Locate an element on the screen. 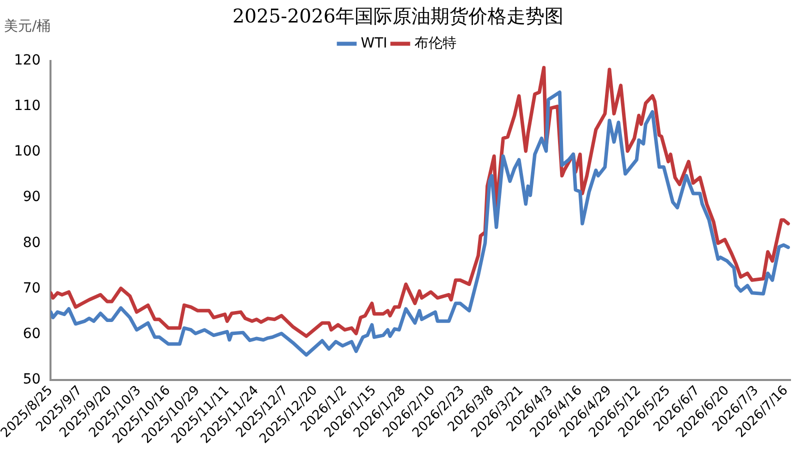  y-tick-label: 90 is located at coordinates (31, 197).